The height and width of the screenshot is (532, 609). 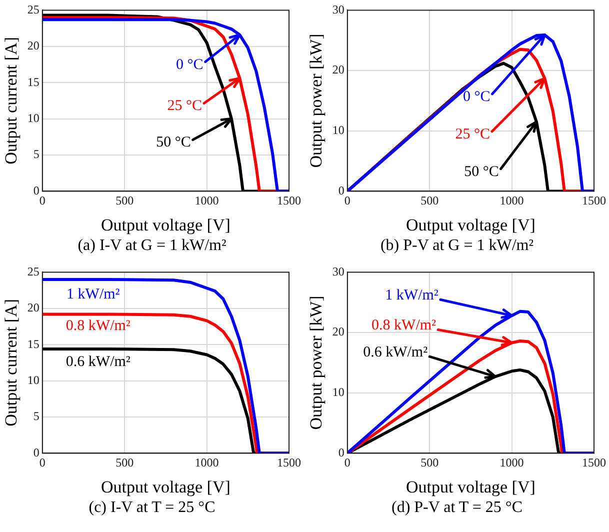 What do you see at coordinates (395, 352) in the screenshot?
I see `text: 0.6 kW/m²` at bounding box center [395, 352].